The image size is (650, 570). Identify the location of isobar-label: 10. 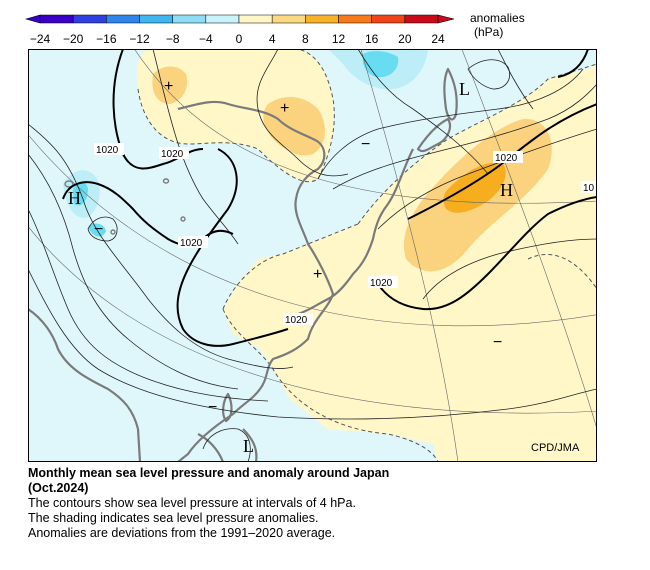
(589, 188).